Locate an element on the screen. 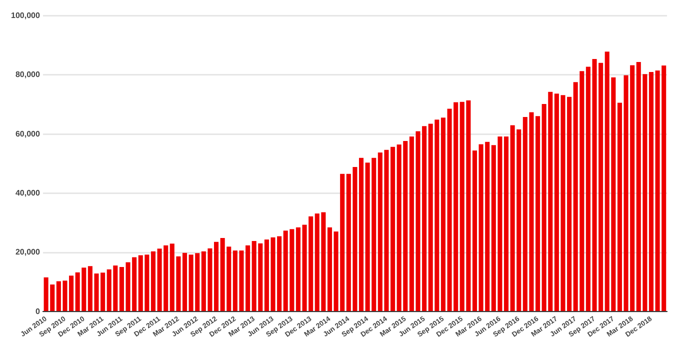 The image size is (683, 350). y-tick-label: 40,000 is located at coordinates (27, 193).